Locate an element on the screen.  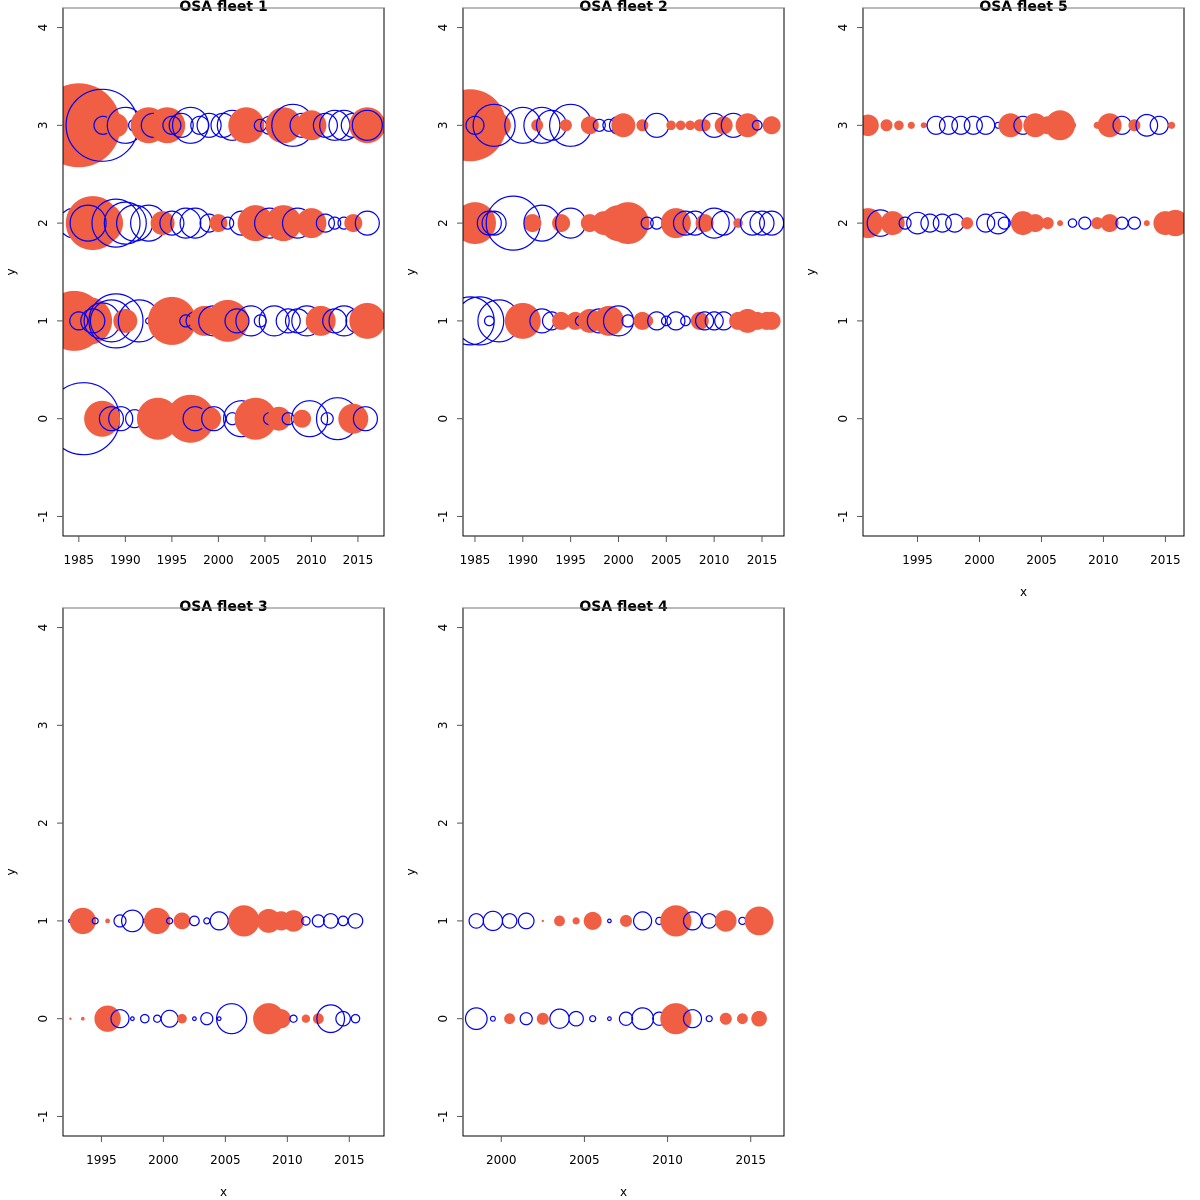
y-tick-label: -1 is located at coordinates (843, 516).